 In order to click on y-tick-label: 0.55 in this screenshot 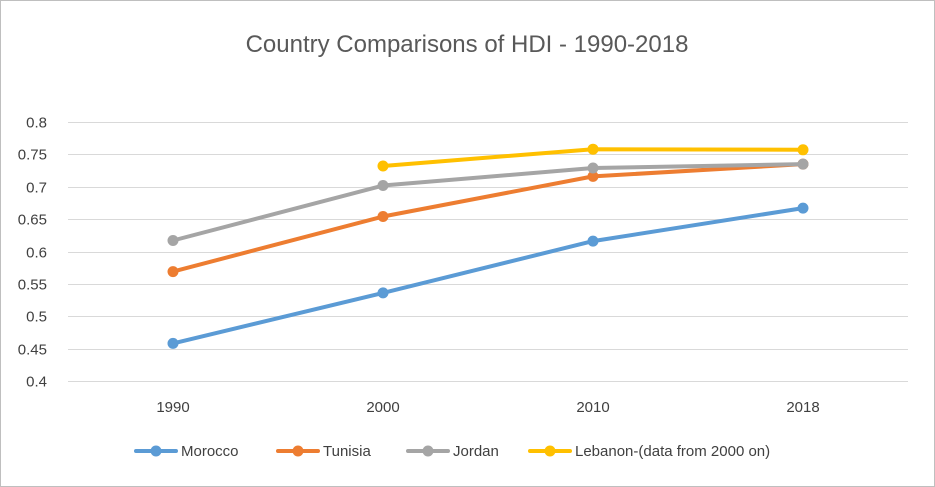, I will do `click(32, 285)`.